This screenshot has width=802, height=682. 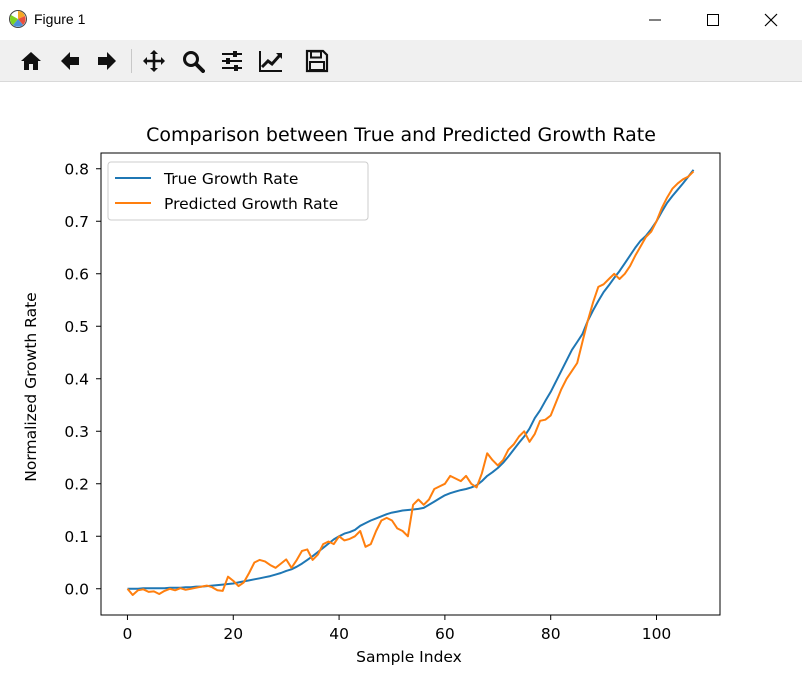 What do you see at coordinates (233, 634) in the screenshot?
I see `x-tick-label: 20` at bounding box center [233, 634].